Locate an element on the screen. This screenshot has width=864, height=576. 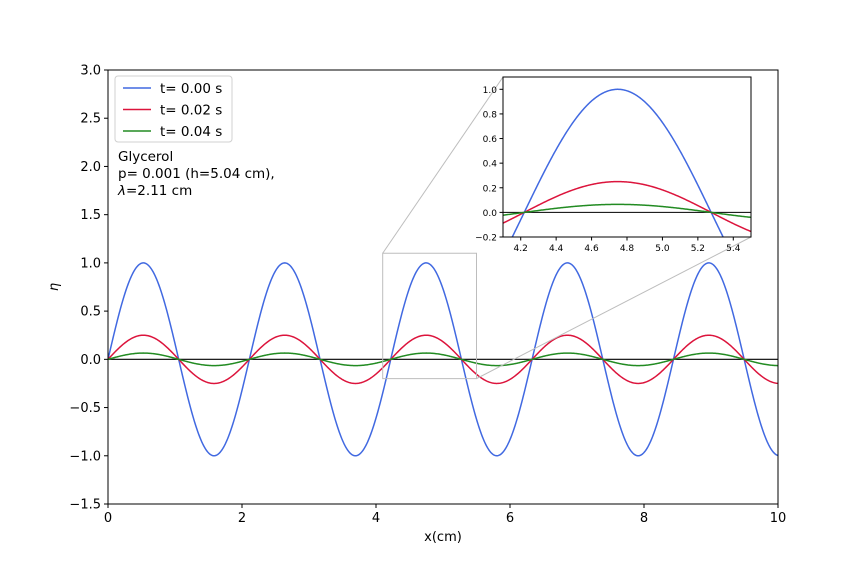
x-axis-label: x(cm) is located at coordinates (443, 537).